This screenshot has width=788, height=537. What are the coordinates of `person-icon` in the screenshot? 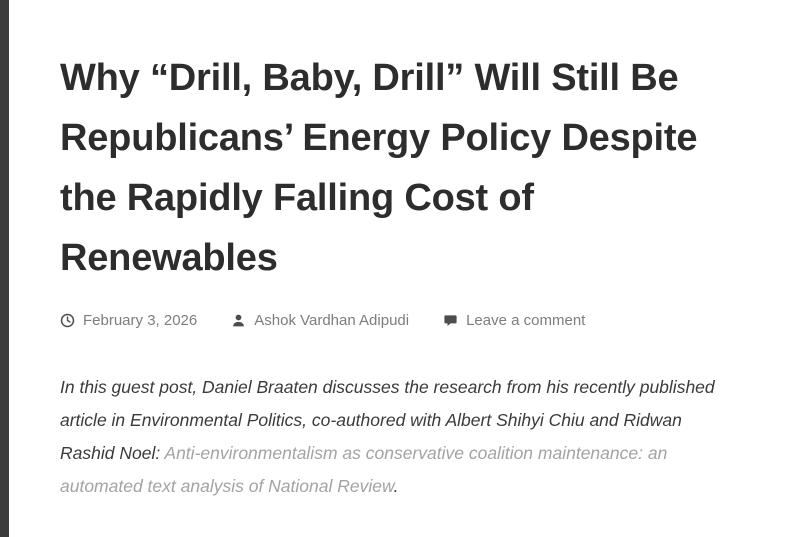 It's located at (238, 320).